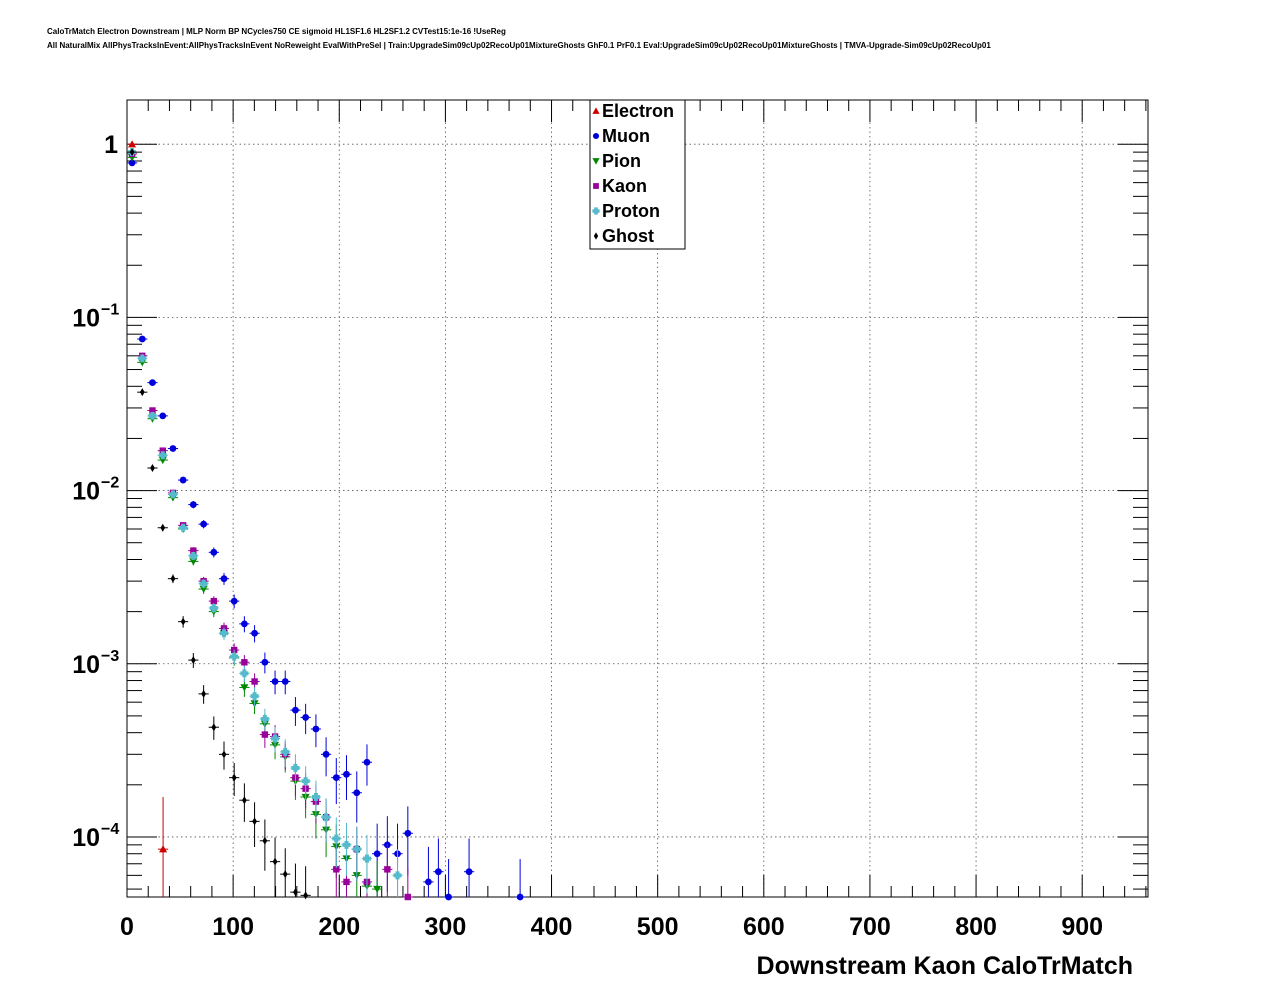  What do you see at coordinates (621, 161) in the screenshot?
I see `legend-label: Pion` at bounding box center [621, 161].